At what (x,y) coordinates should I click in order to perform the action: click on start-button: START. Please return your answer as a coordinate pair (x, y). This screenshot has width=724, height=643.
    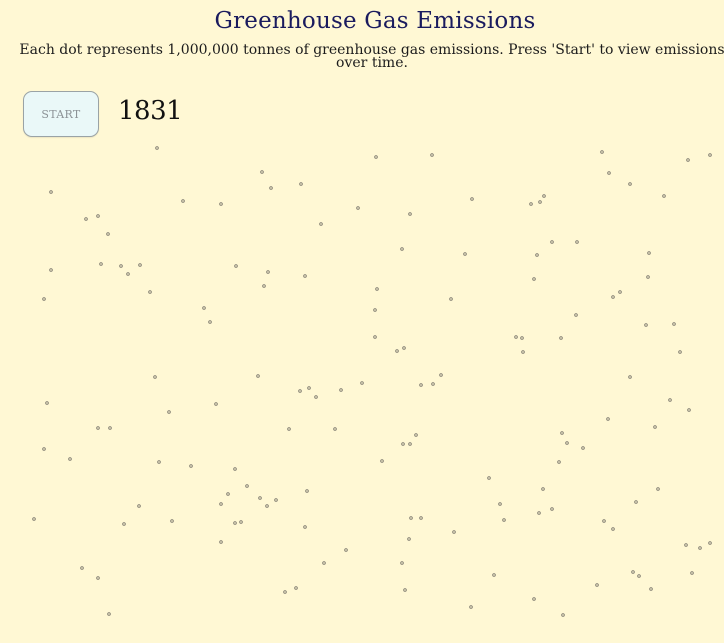
    Looking at the image, I should click on (61, 114).